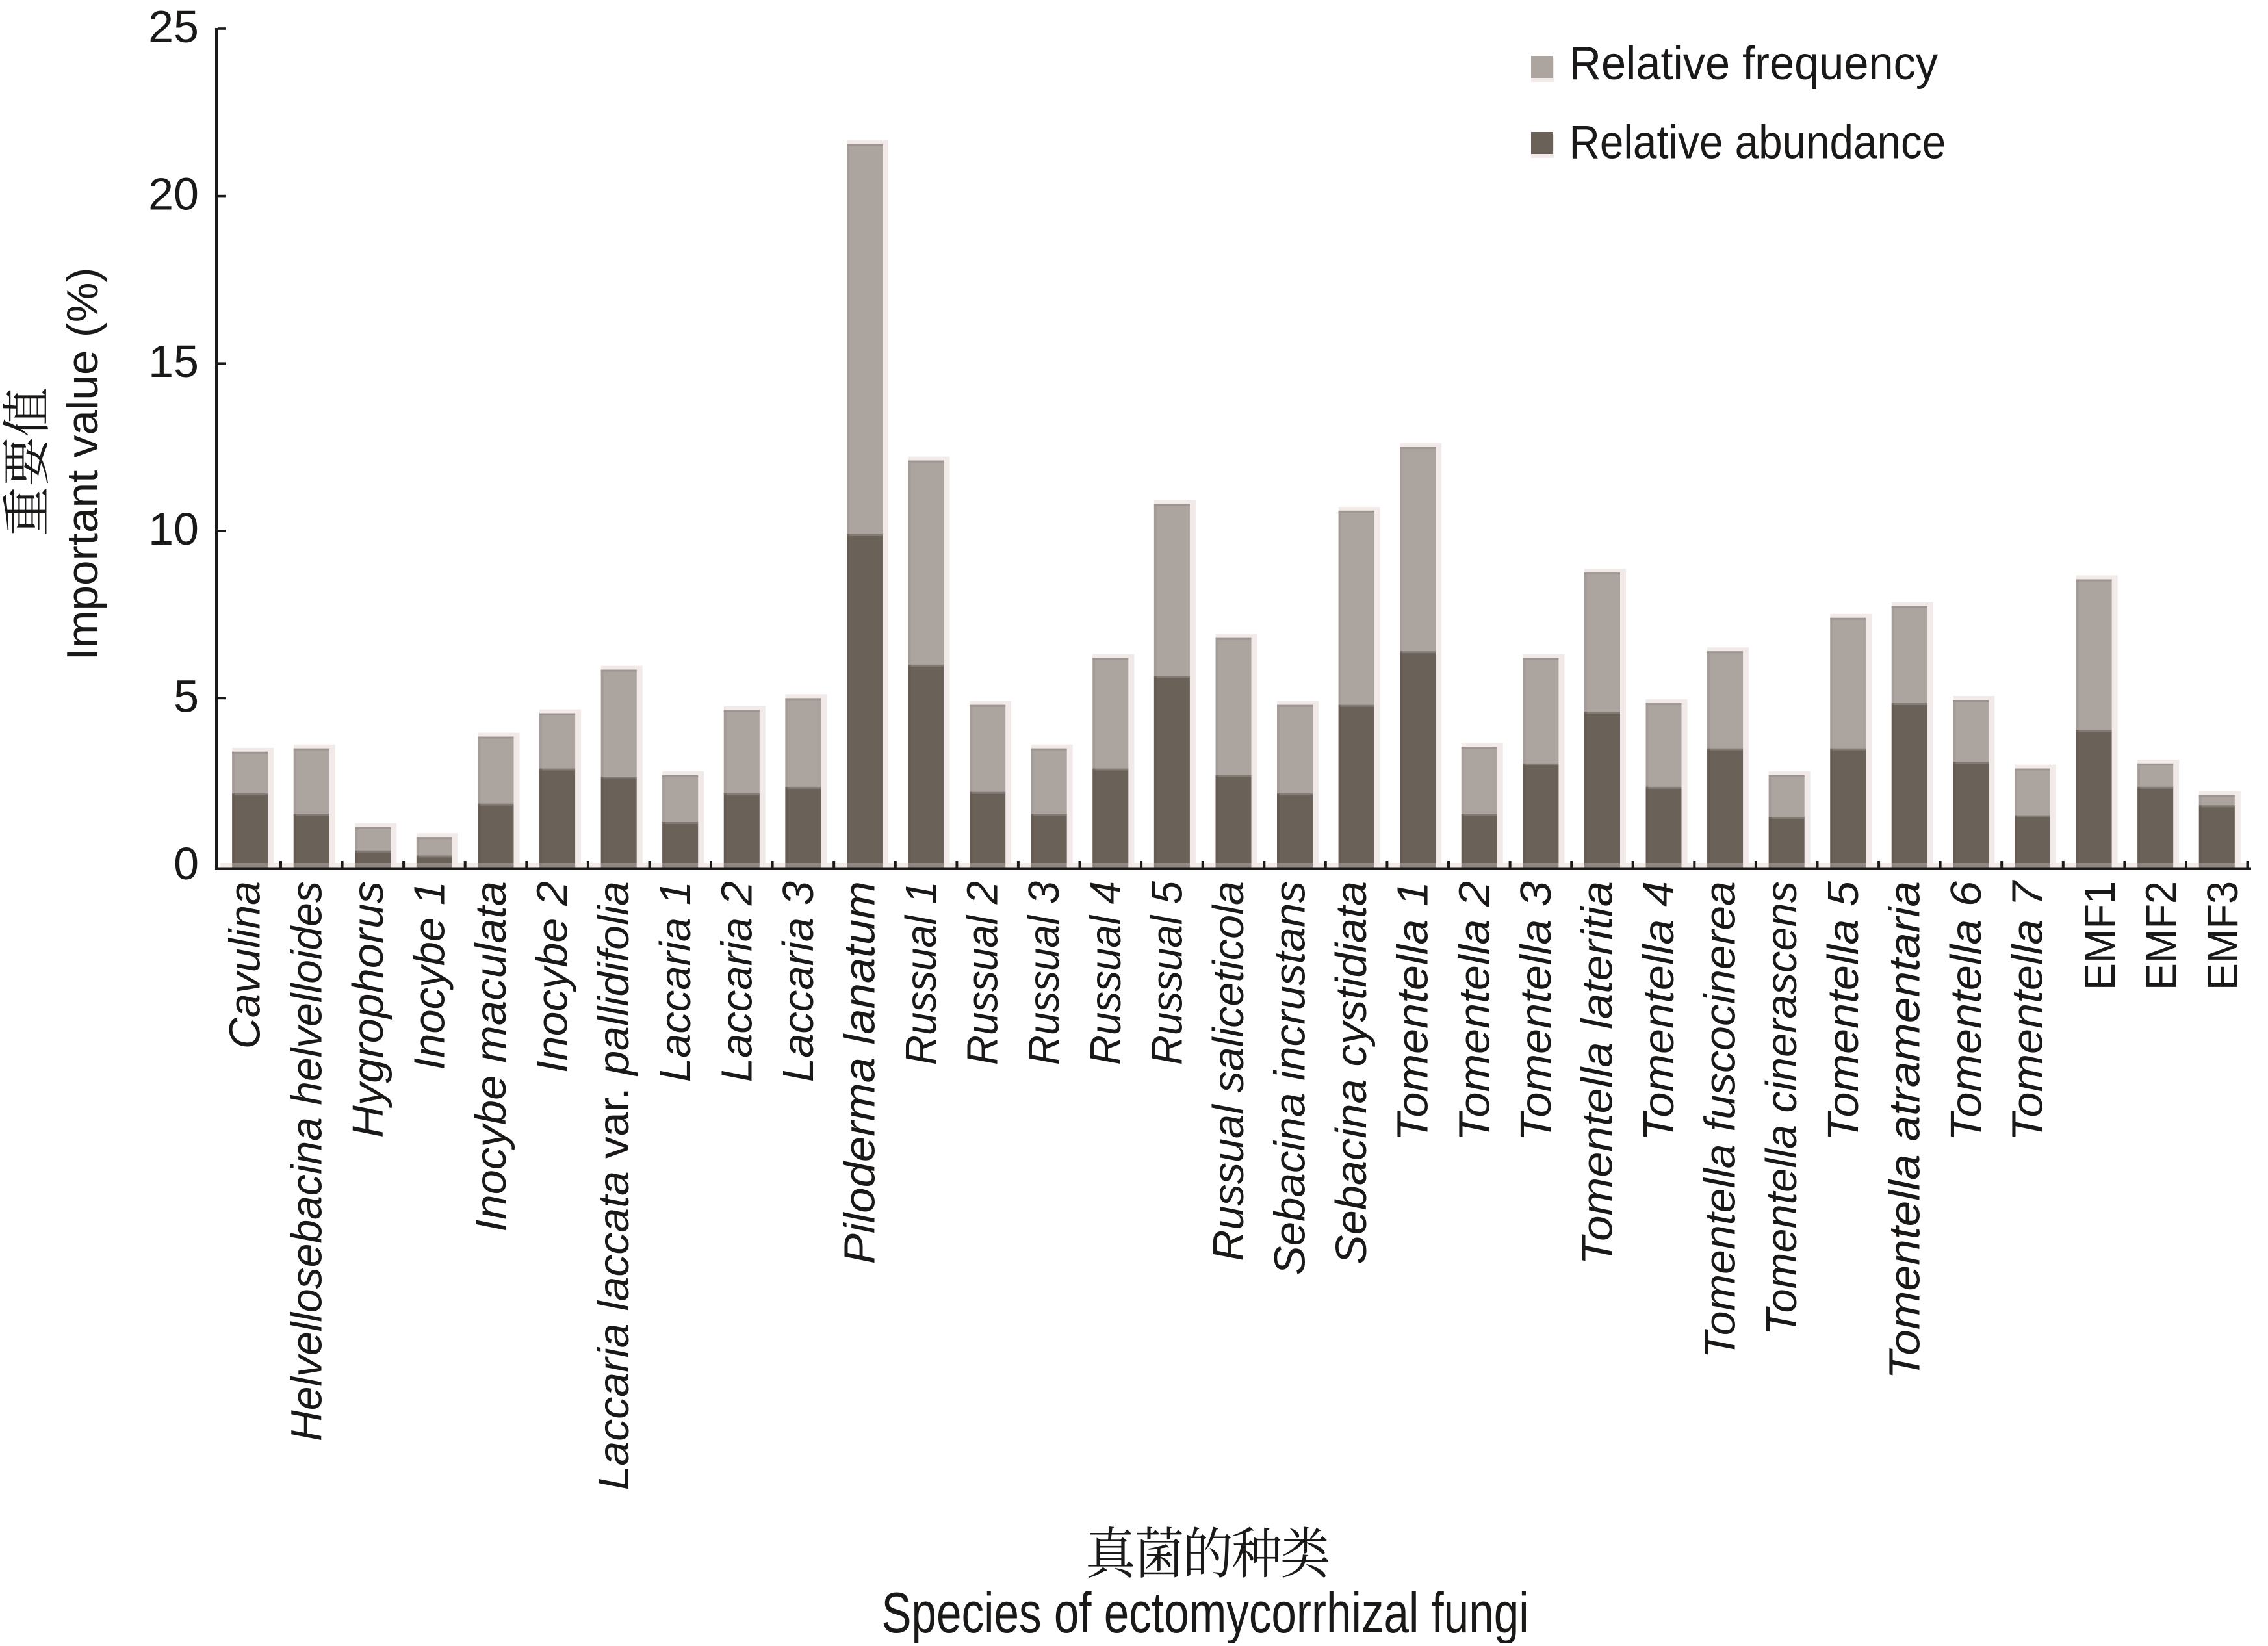 The width and height of the screenshot is (2268, 1646). I want to click on svg-text:Laccaria laccata var. pallidif: Laccaria laccata var. pallidifolia, so click(614, 1185).